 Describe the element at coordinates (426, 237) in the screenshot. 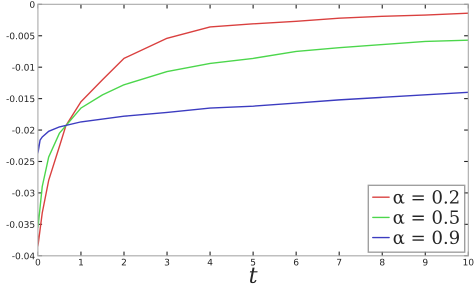

I see `legend-label: α = 0.9` at that location.